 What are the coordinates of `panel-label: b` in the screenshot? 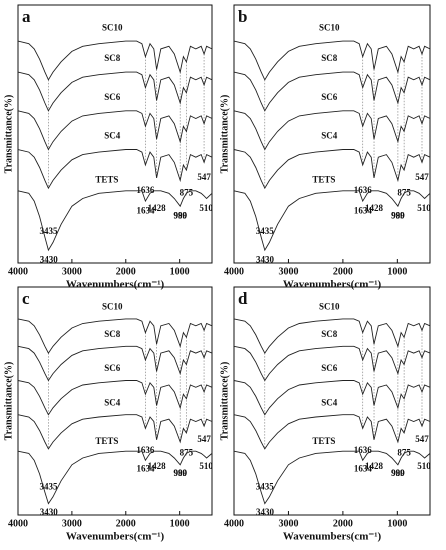 It's located at (242, 16).